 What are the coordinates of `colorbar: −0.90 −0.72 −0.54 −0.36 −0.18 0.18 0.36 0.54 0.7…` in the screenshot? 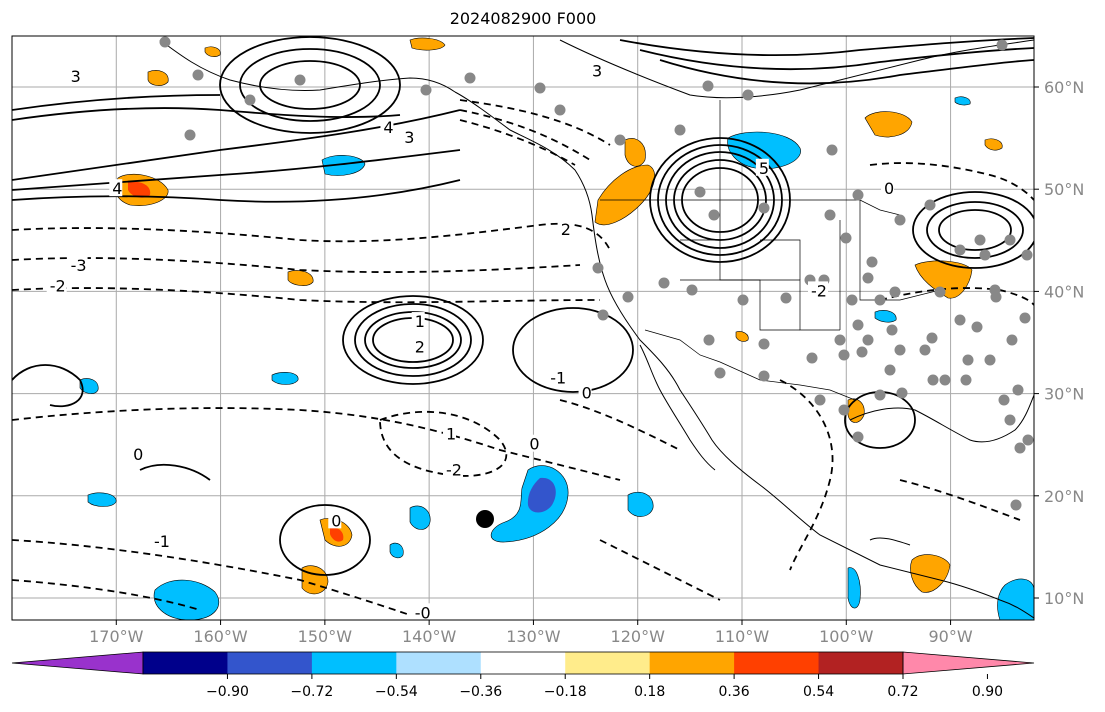 It's located at (523, 675).